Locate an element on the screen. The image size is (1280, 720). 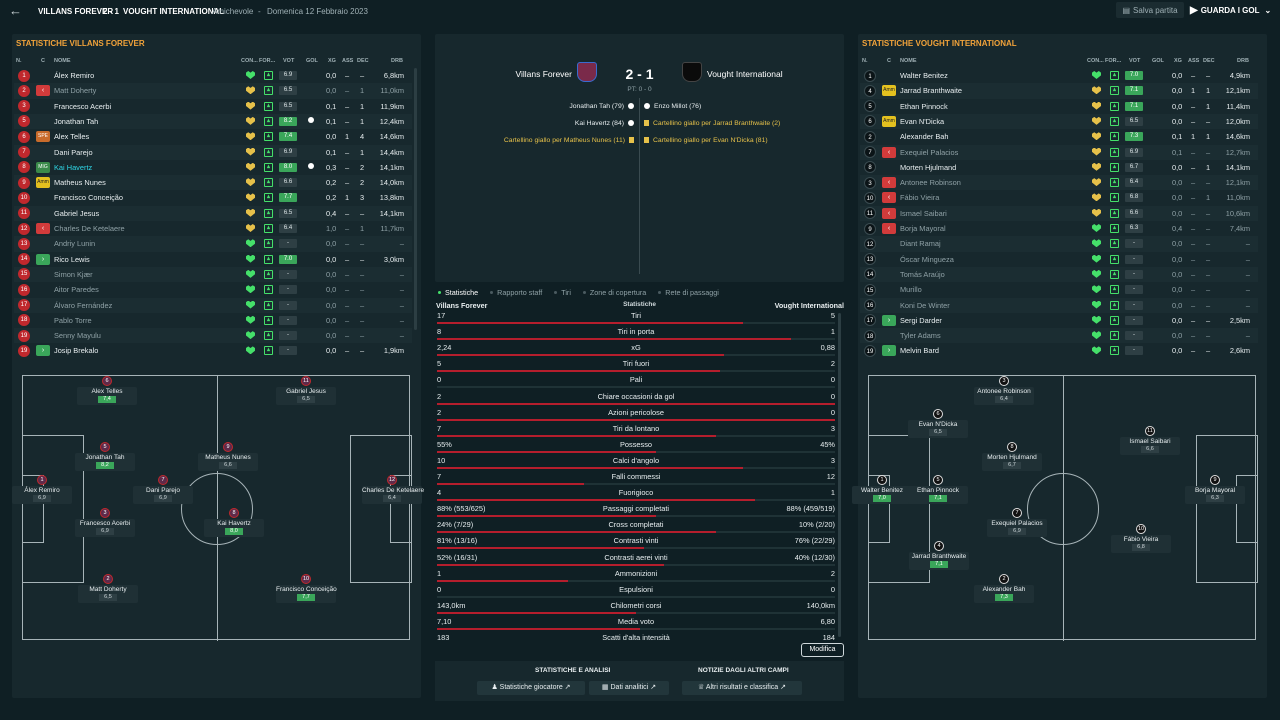
player-name: Murillo is located at coordinates (911, 290).